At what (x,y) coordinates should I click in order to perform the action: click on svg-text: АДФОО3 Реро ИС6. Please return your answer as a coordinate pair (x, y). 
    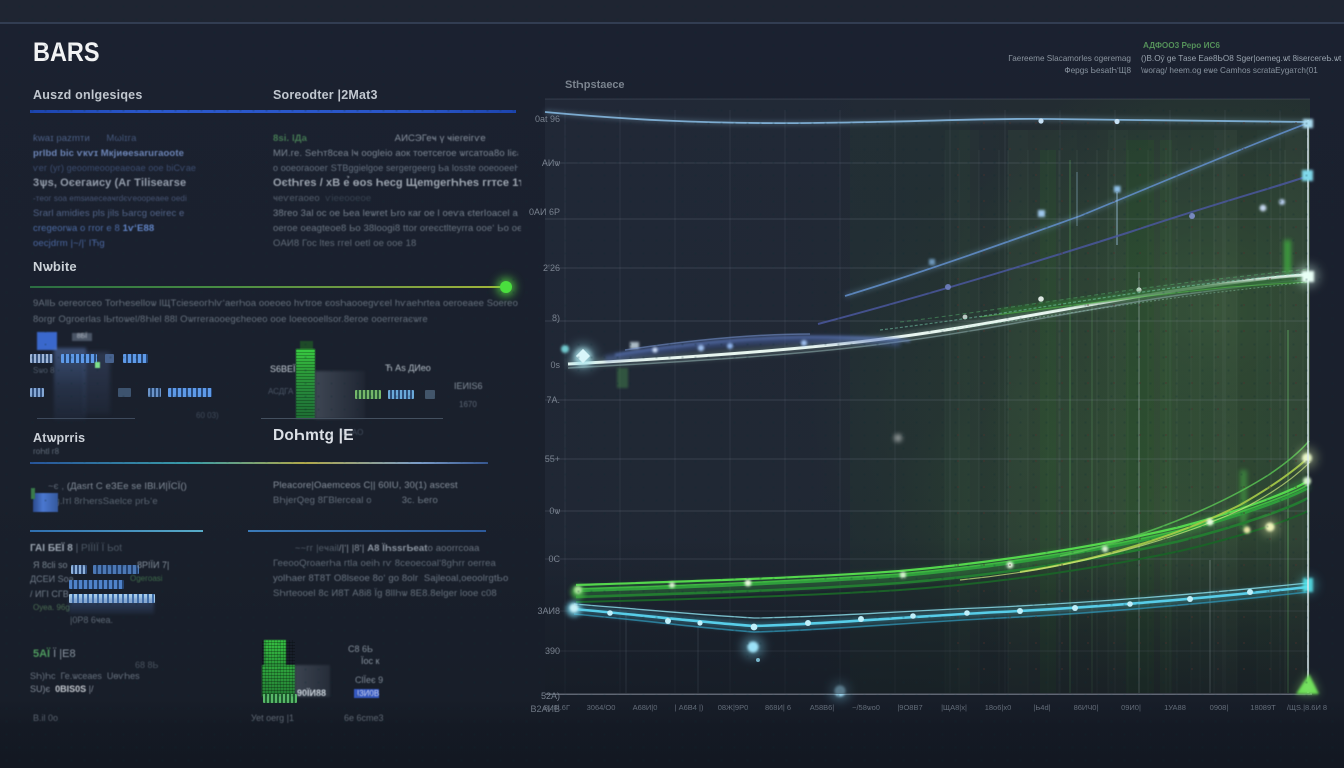
    Looking at the image, I should click on (1181, 45).